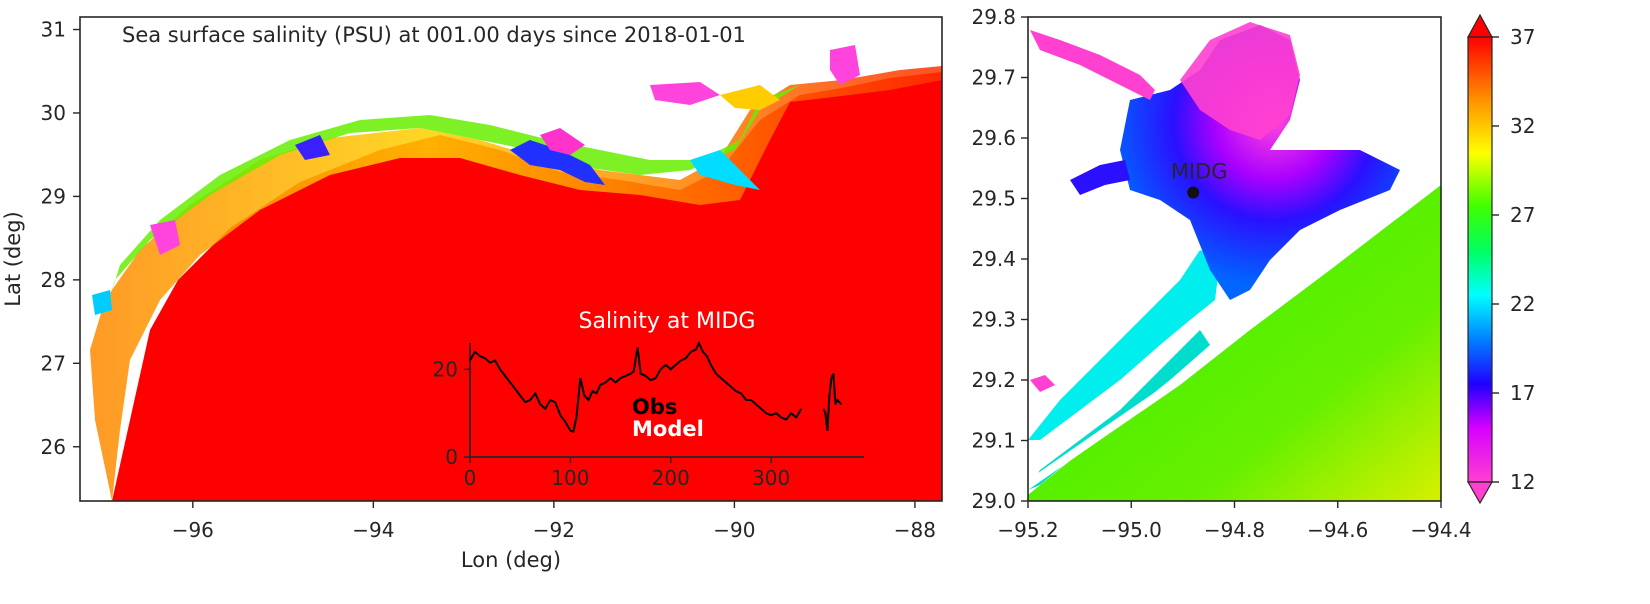  What do you see at coordinates (993, 501) in the screenshot?
I see `zoom-ytick-label: 29.0` at bounding box center [993, 501].